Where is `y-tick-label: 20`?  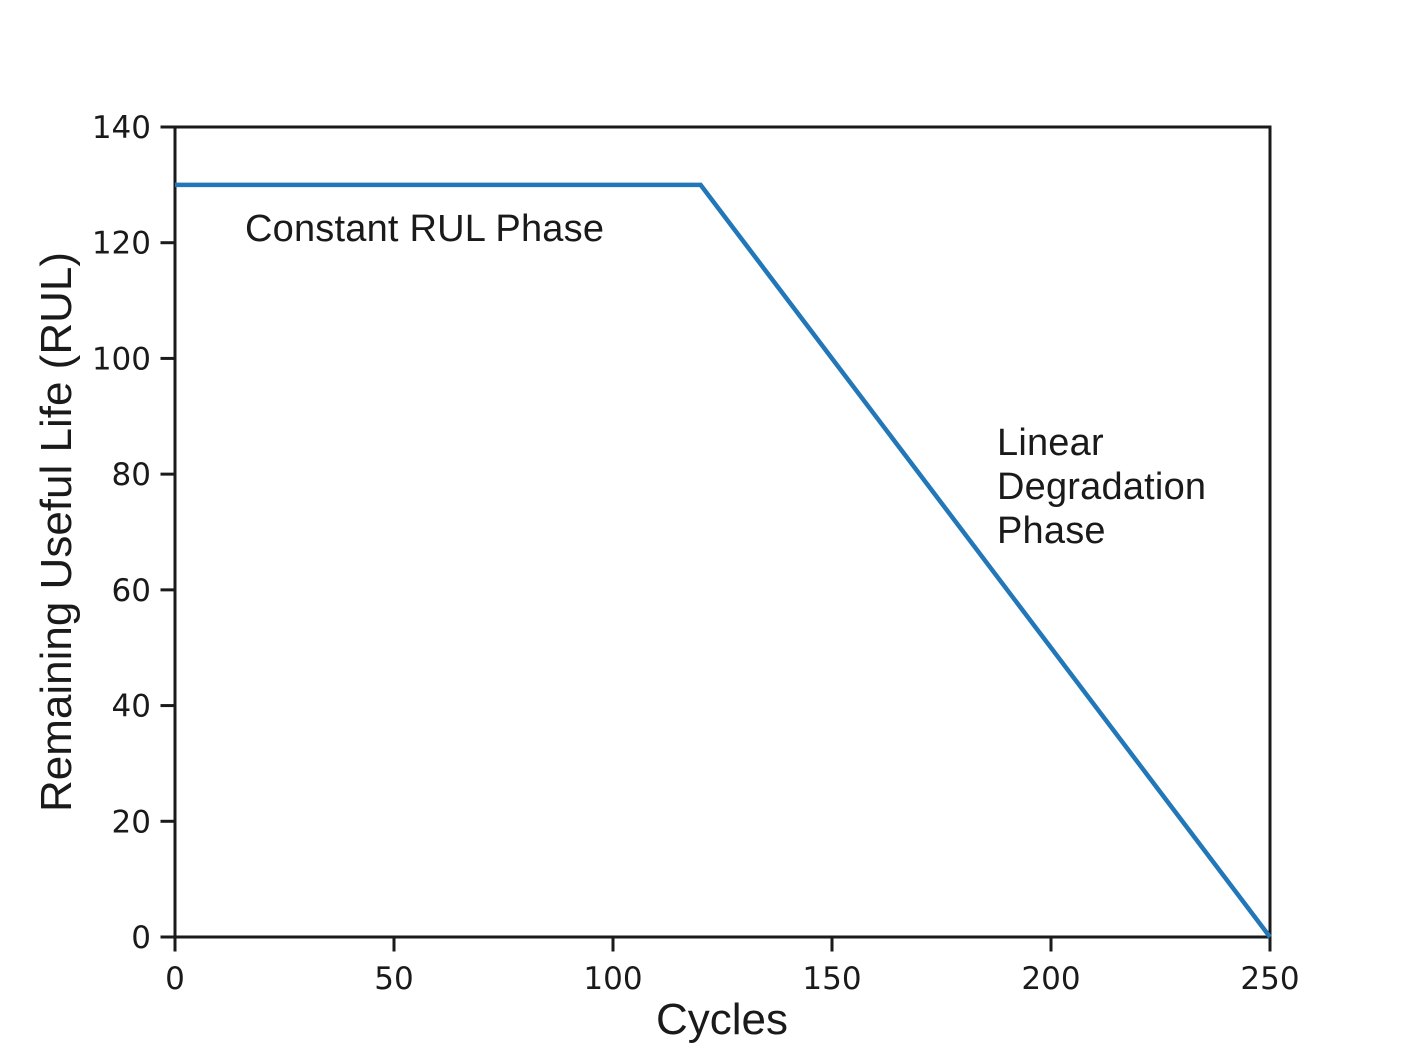
y-tick-label: 20 is located at coordinates (131, 822).